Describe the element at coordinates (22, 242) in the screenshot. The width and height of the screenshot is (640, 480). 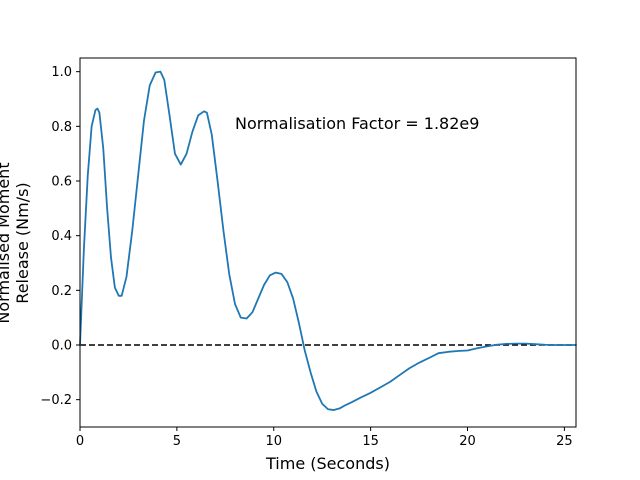
I see `y-axis-label-line-2: Release (Nm/s)` at that location.